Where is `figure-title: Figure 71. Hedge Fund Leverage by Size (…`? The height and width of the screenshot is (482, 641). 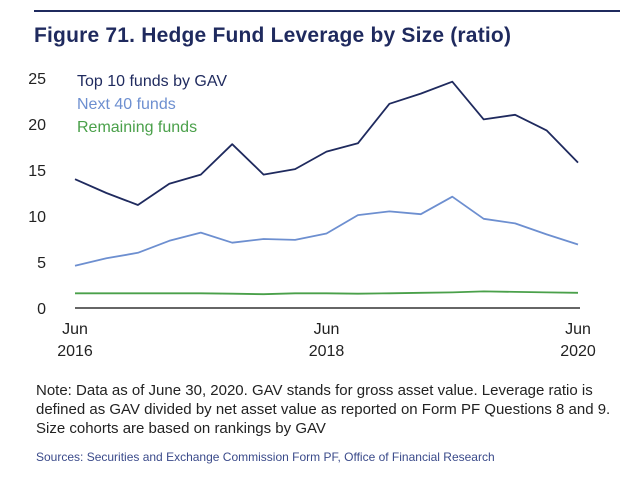
figure-title: Figure 71. Hedge Fund Leverage by Size (… is located at coordinates (273, 35).